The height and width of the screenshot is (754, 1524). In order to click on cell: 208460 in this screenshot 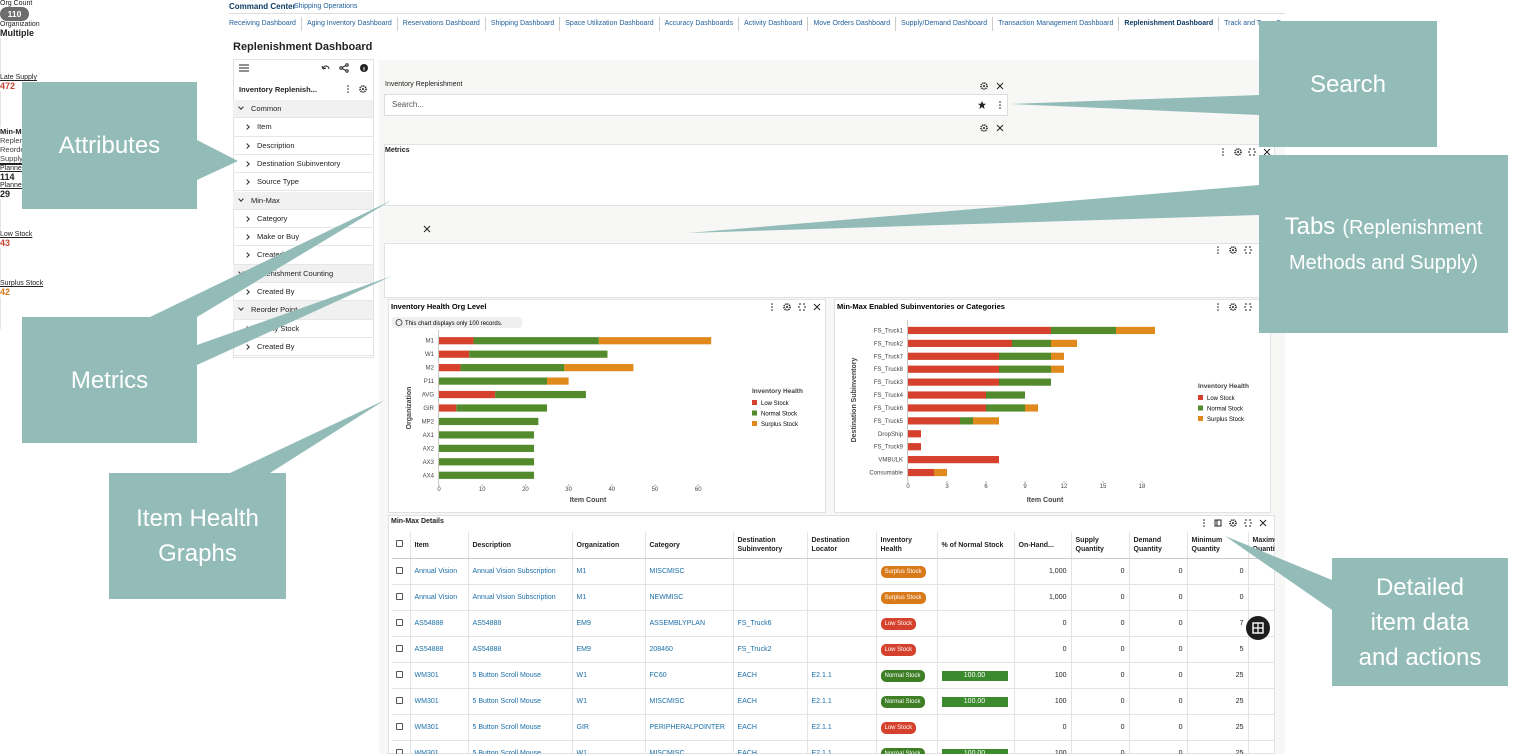, I will do `click(689, 649)`.